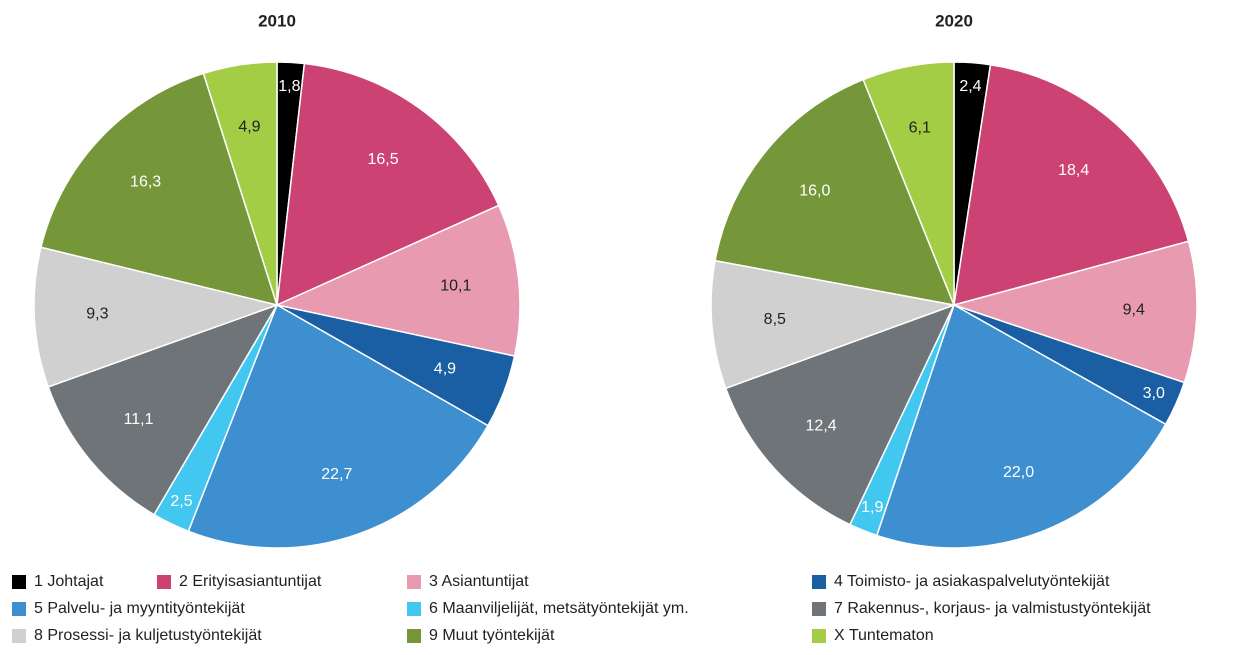  I want to click on data-label: 9,3, so click(97, 314).